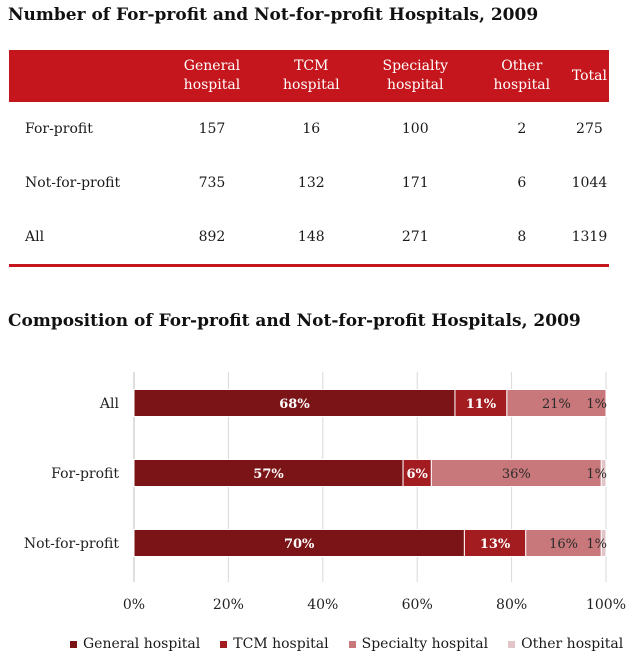 The width and height of the screenshot is (634, 662). I want to click on table-cell: 275, so click(589, 129).